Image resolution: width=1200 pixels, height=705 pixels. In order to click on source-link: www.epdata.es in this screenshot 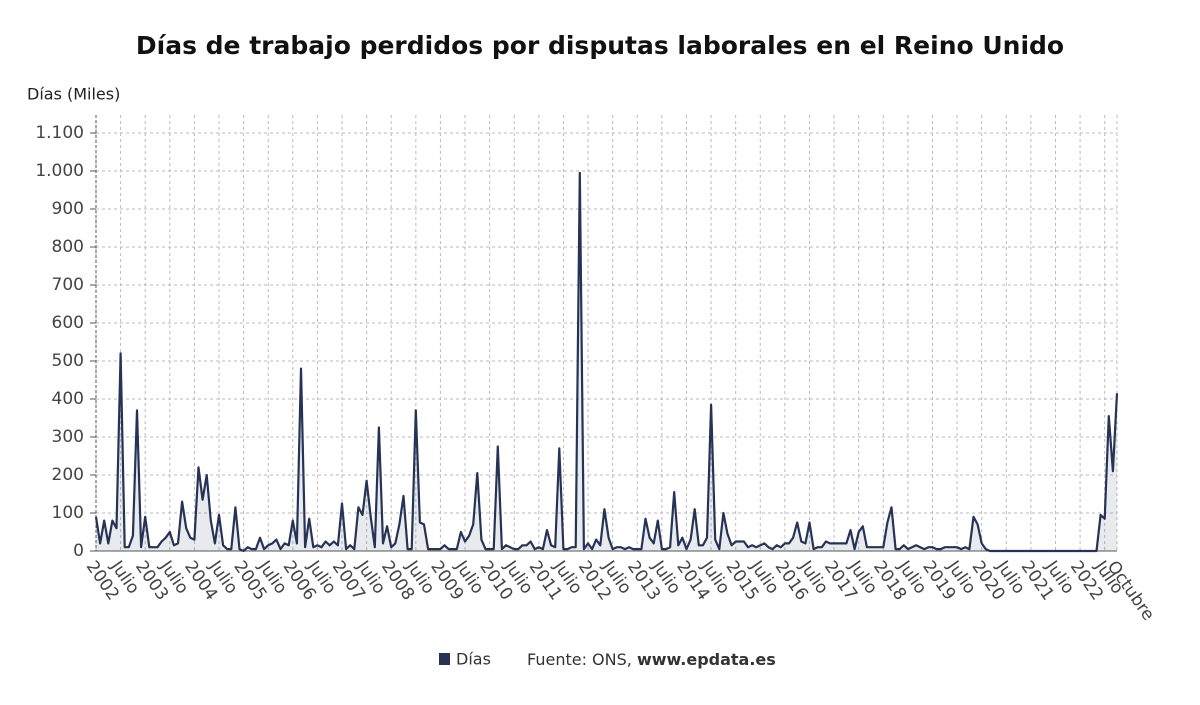, I will do `click(706, 659)`.